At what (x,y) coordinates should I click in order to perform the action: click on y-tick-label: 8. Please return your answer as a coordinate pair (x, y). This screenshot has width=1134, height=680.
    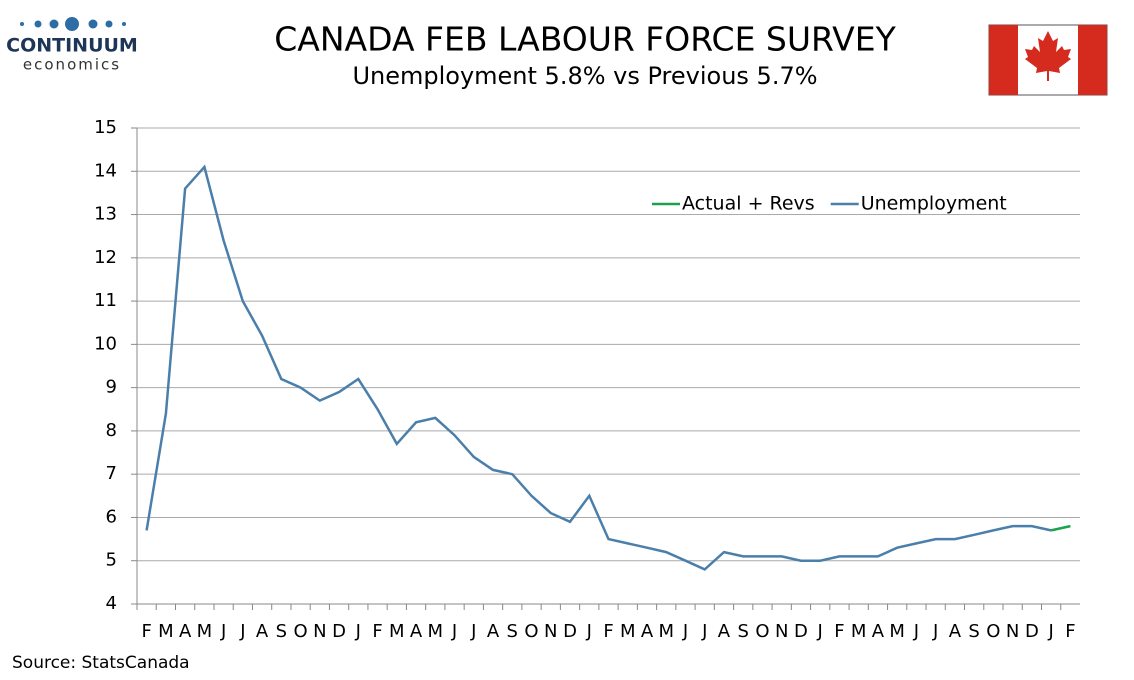
    Looking at the image, I should click on (111, 430).